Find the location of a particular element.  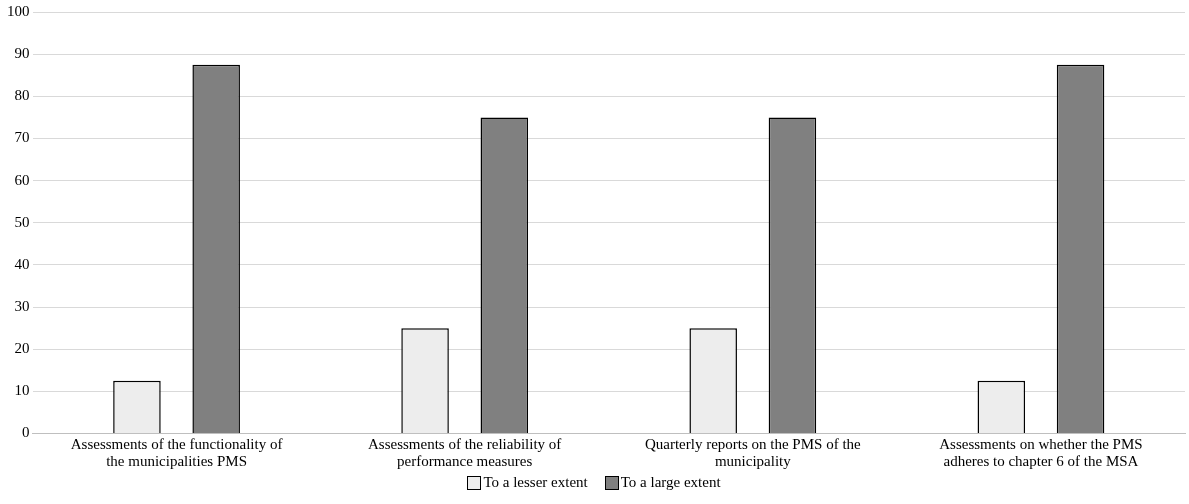

x-tick-label: Quarterly reports on the PMS of the municipality is located at coordinates (753, 453).